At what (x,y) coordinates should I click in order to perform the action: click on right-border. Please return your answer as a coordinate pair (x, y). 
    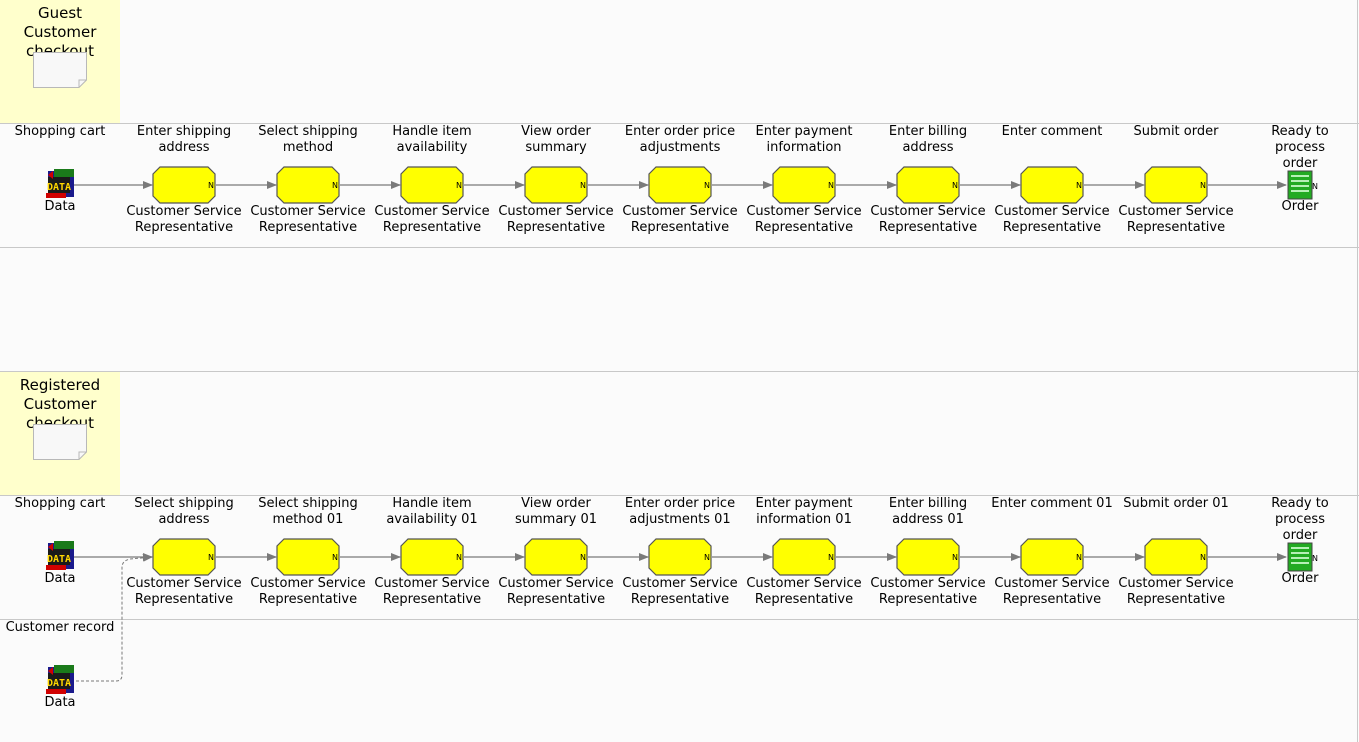
    Looking at the image, I should click on (1357, 371).